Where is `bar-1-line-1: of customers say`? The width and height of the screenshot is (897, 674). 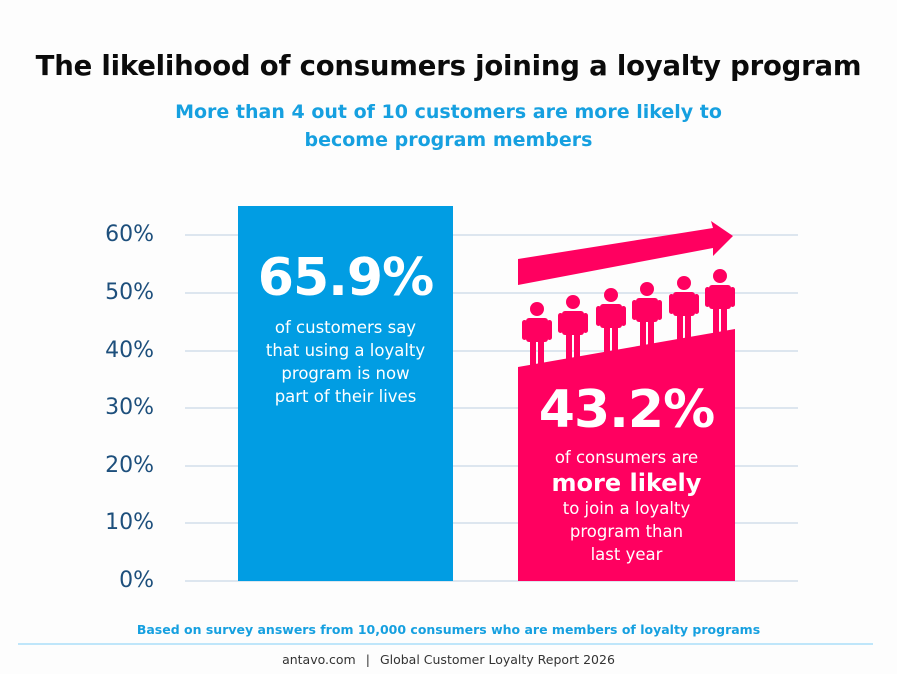
bar-1-line-1: of customers say is located at coordinates (345, 327).